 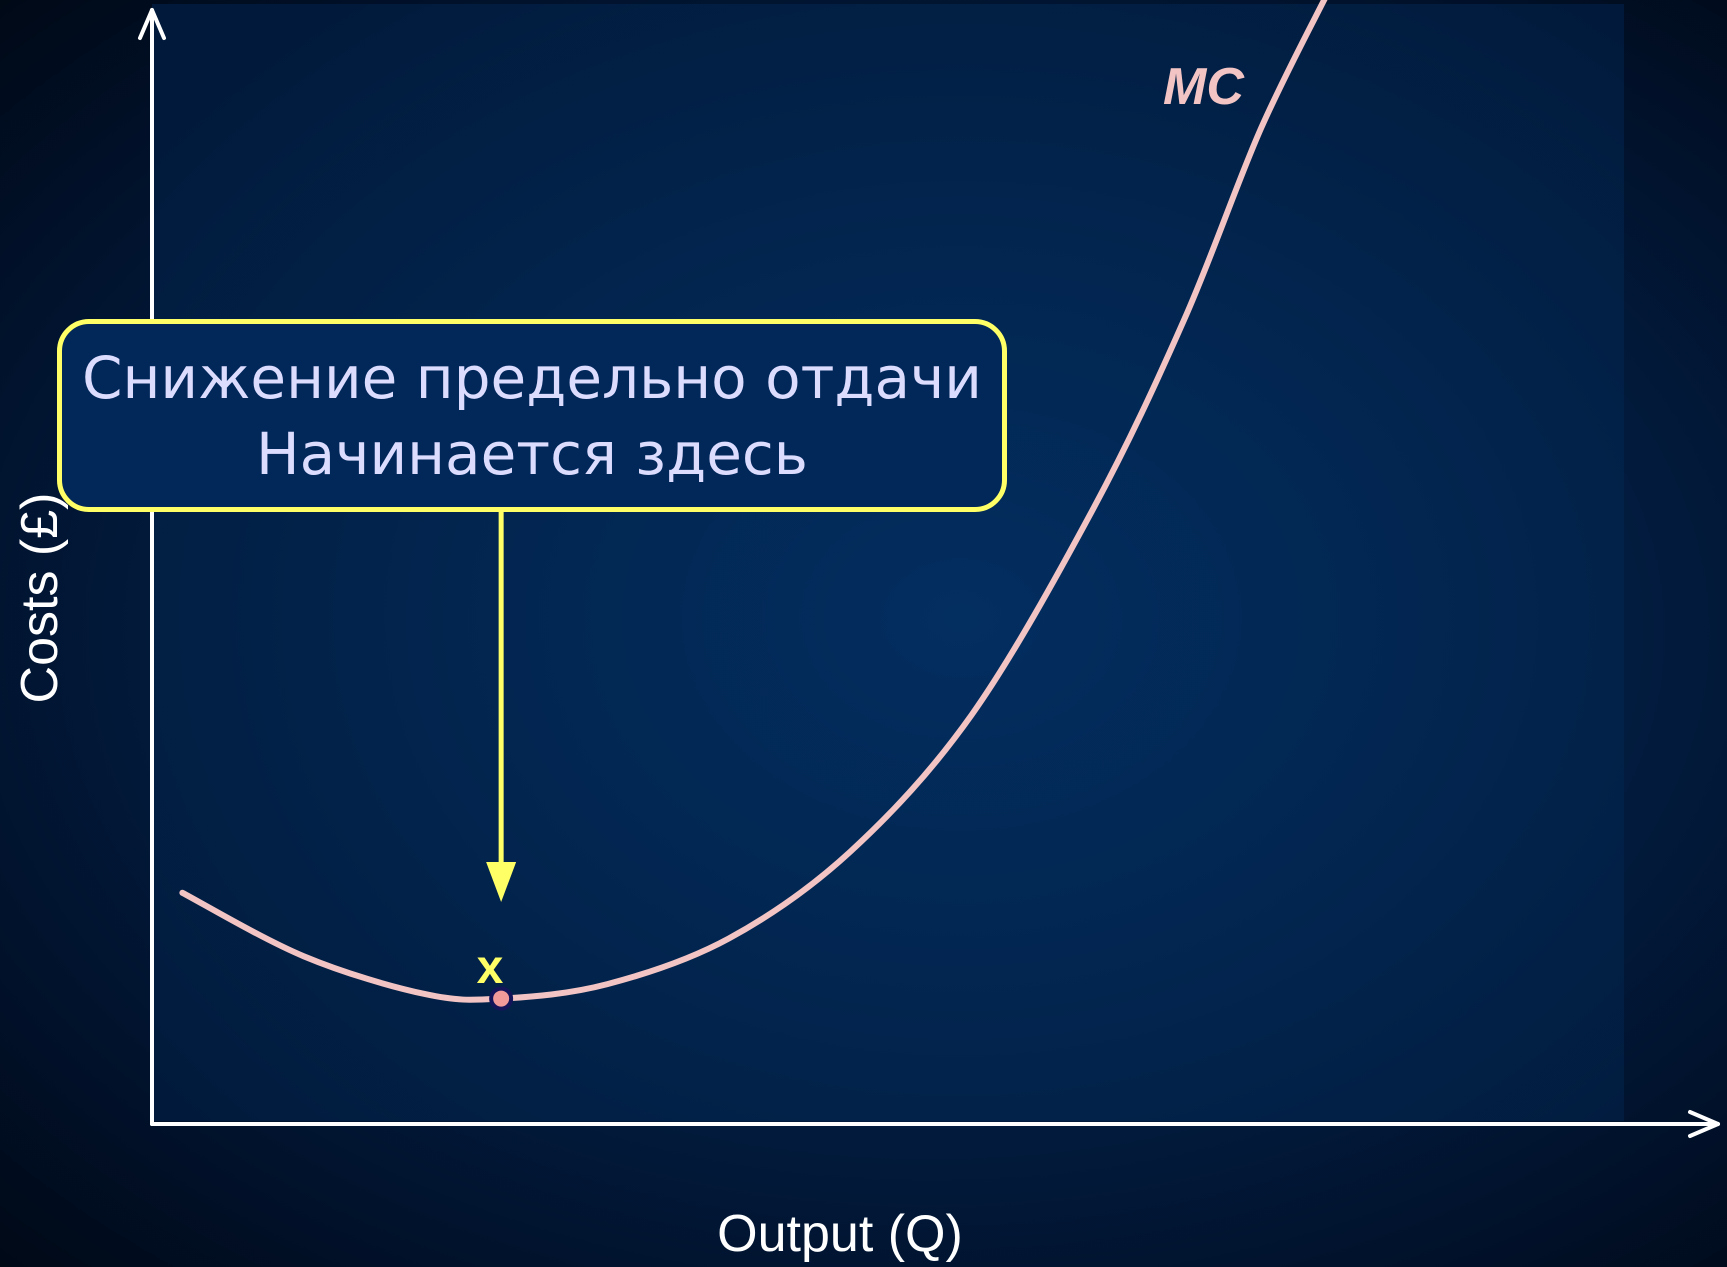 What do you see at coordinates (501, 998) in the screenshot?
I see `data-point-minimum` at bounding box center [501, 998].